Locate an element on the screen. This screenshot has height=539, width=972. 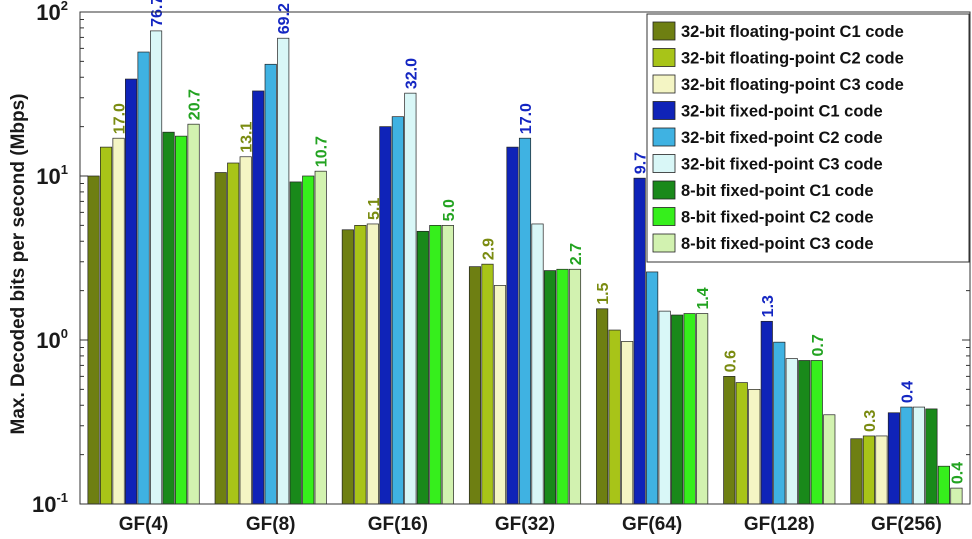
data-label: 9.7 is located at coordinates (641, 163).